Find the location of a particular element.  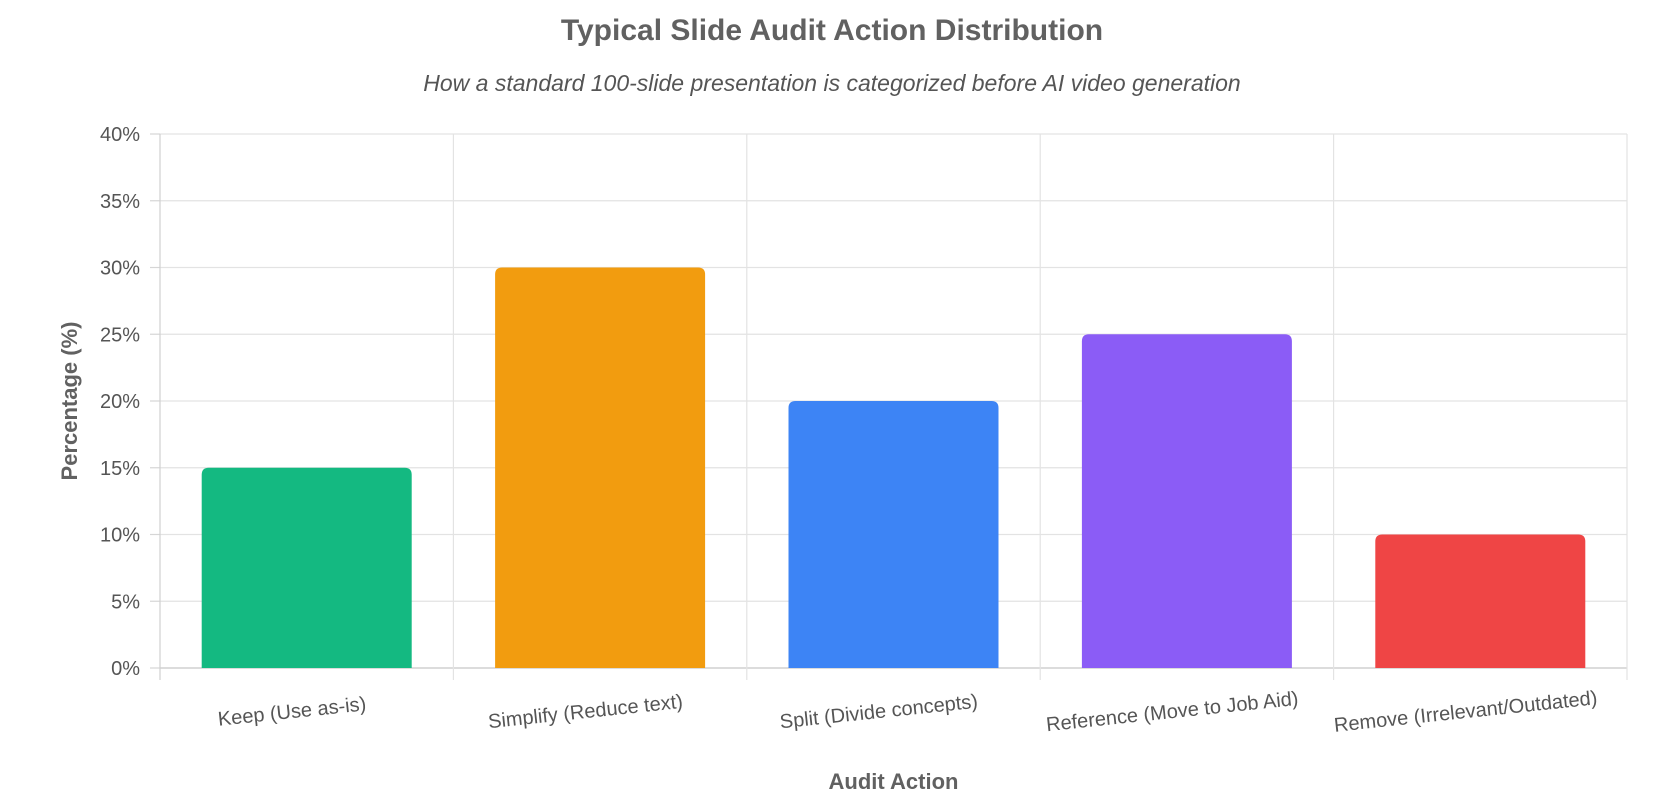

chart-title: Typical Slide Audit Action Distribution is located at coordinates (832, 30).